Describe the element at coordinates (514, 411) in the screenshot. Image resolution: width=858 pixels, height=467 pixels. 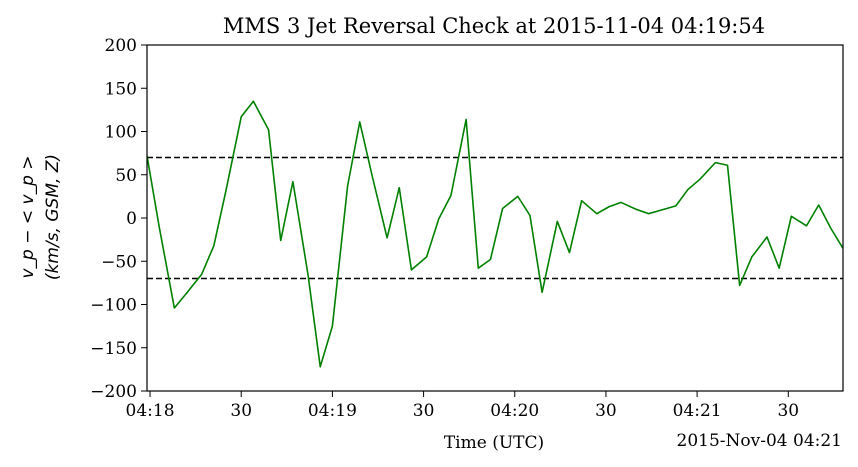
I see `x-tick-label: 04:20` at that location.